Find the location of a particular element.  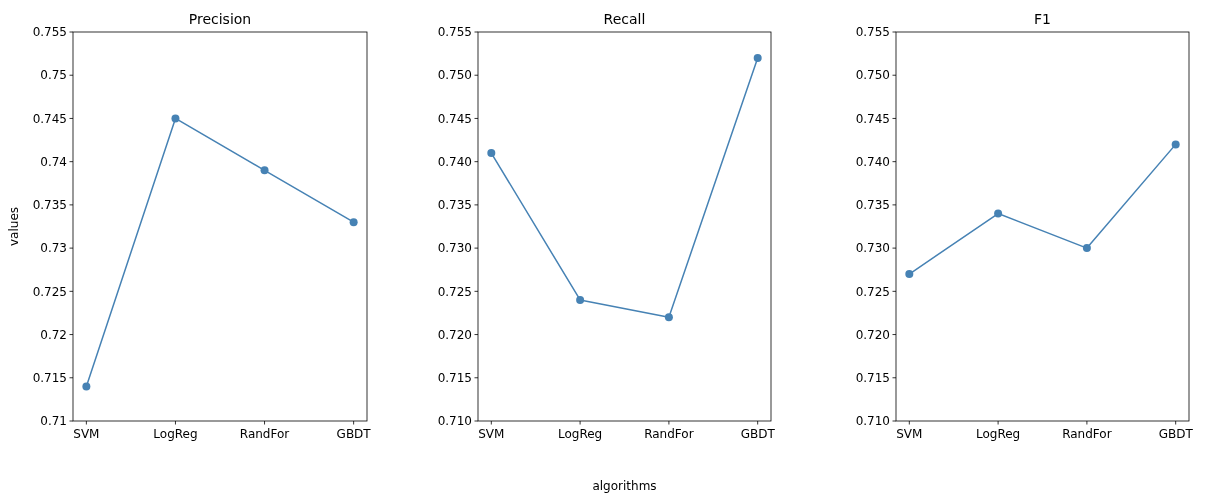

x-axis-title: algorithms is located at coordinates (624, 486).